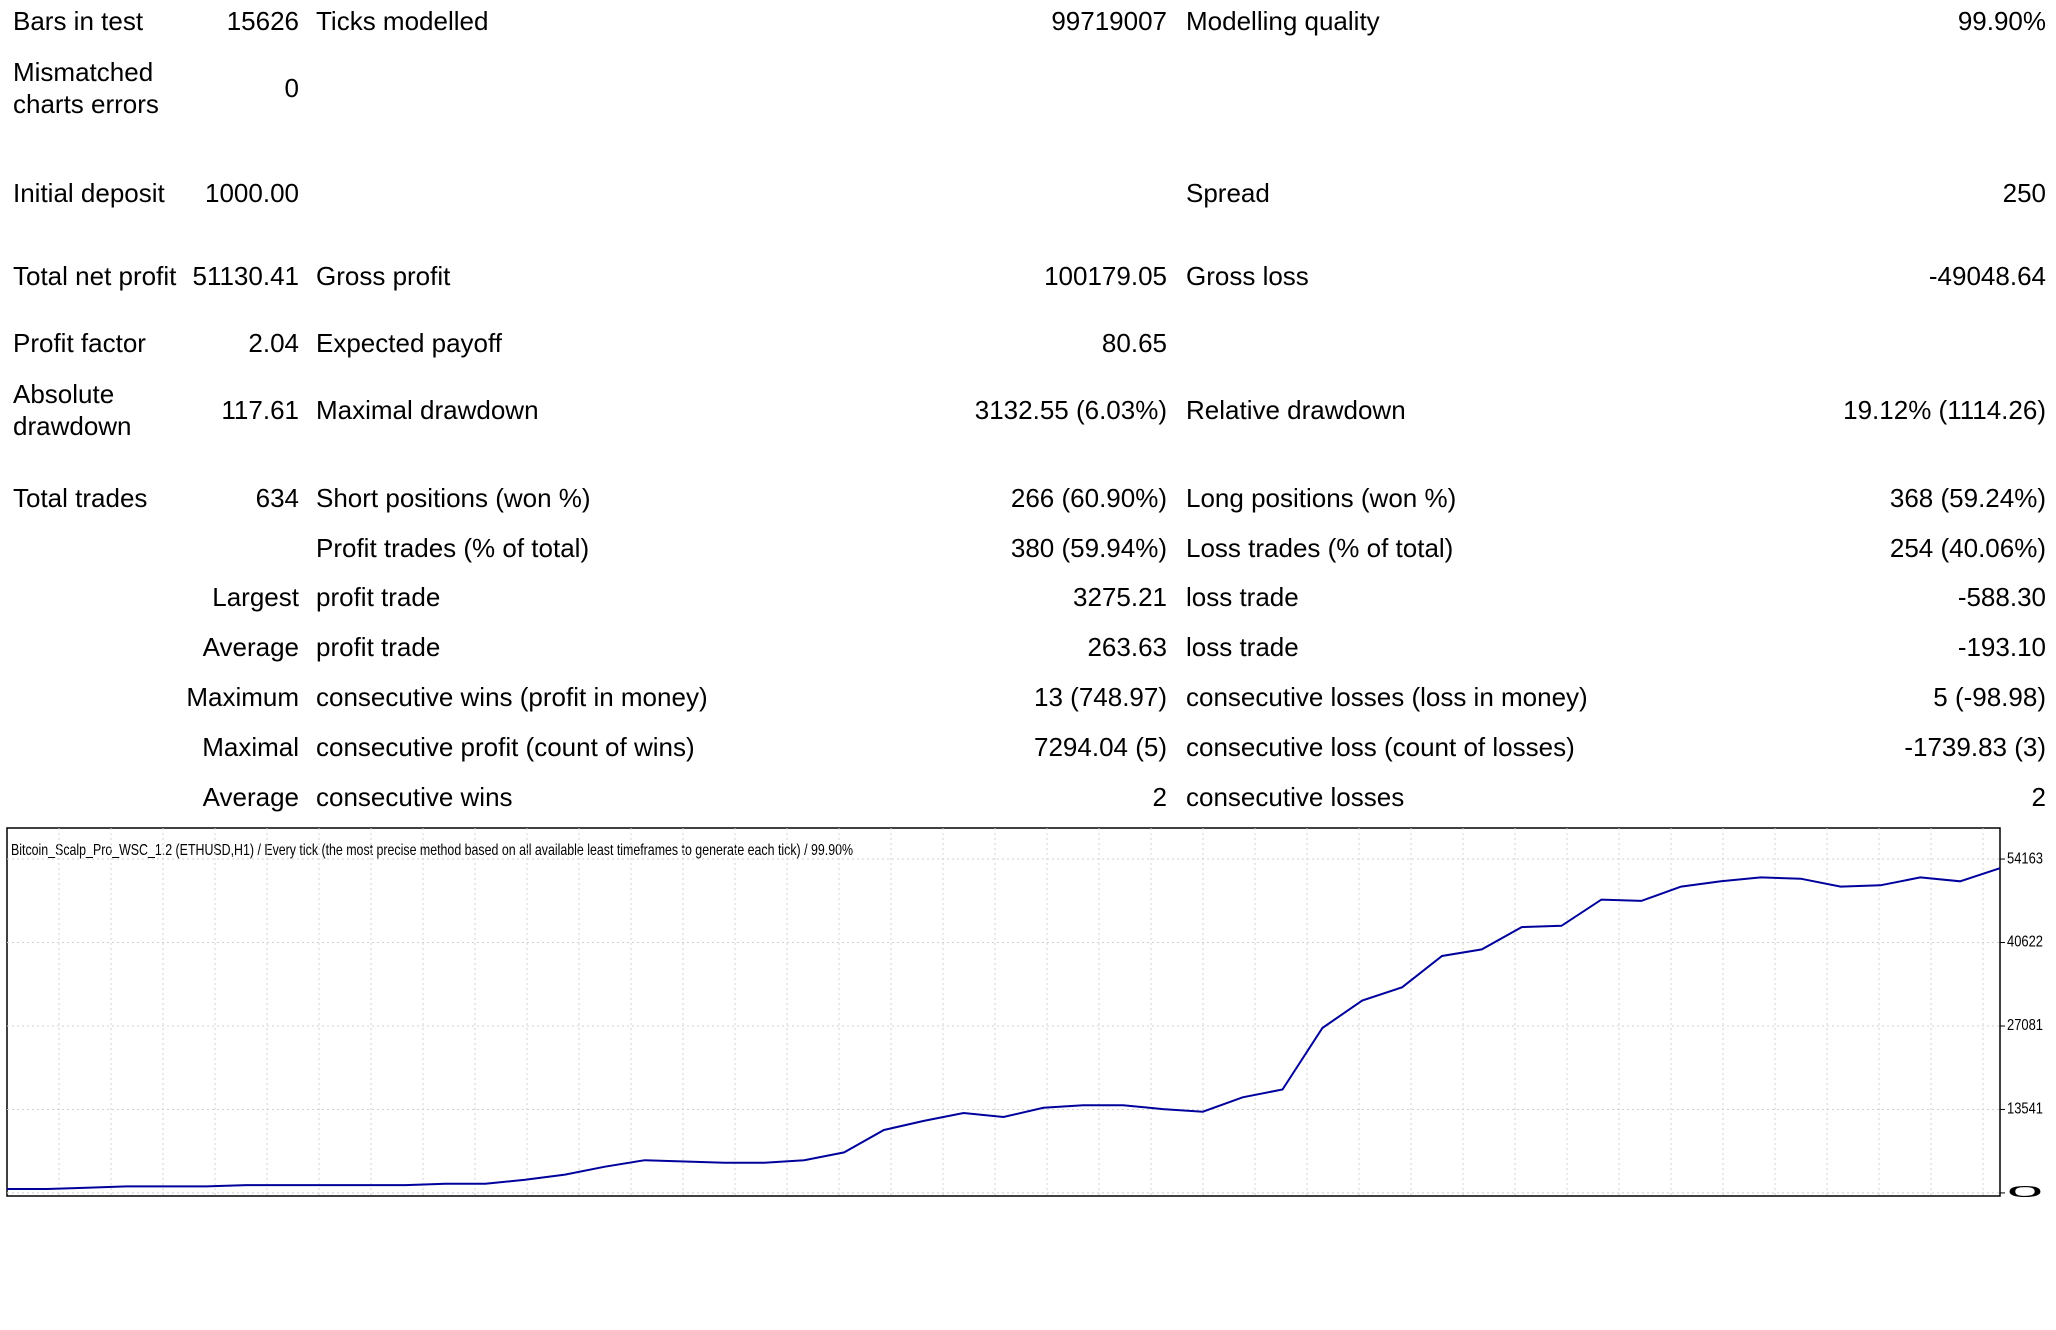 This screenshot has height=1330, width=2056. Describe the element at coordinates (1120, 597) in the screenshot. I see `stat-value: 3275.21` at that location.